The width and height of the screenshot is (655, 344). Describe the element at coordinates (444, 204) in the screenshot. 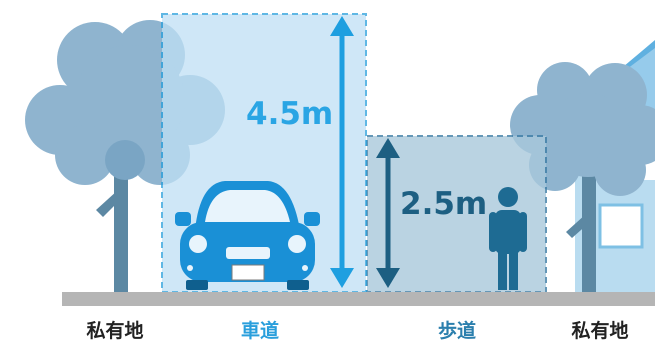

I see `sidewalk-height-label: 2.5m` at that location.